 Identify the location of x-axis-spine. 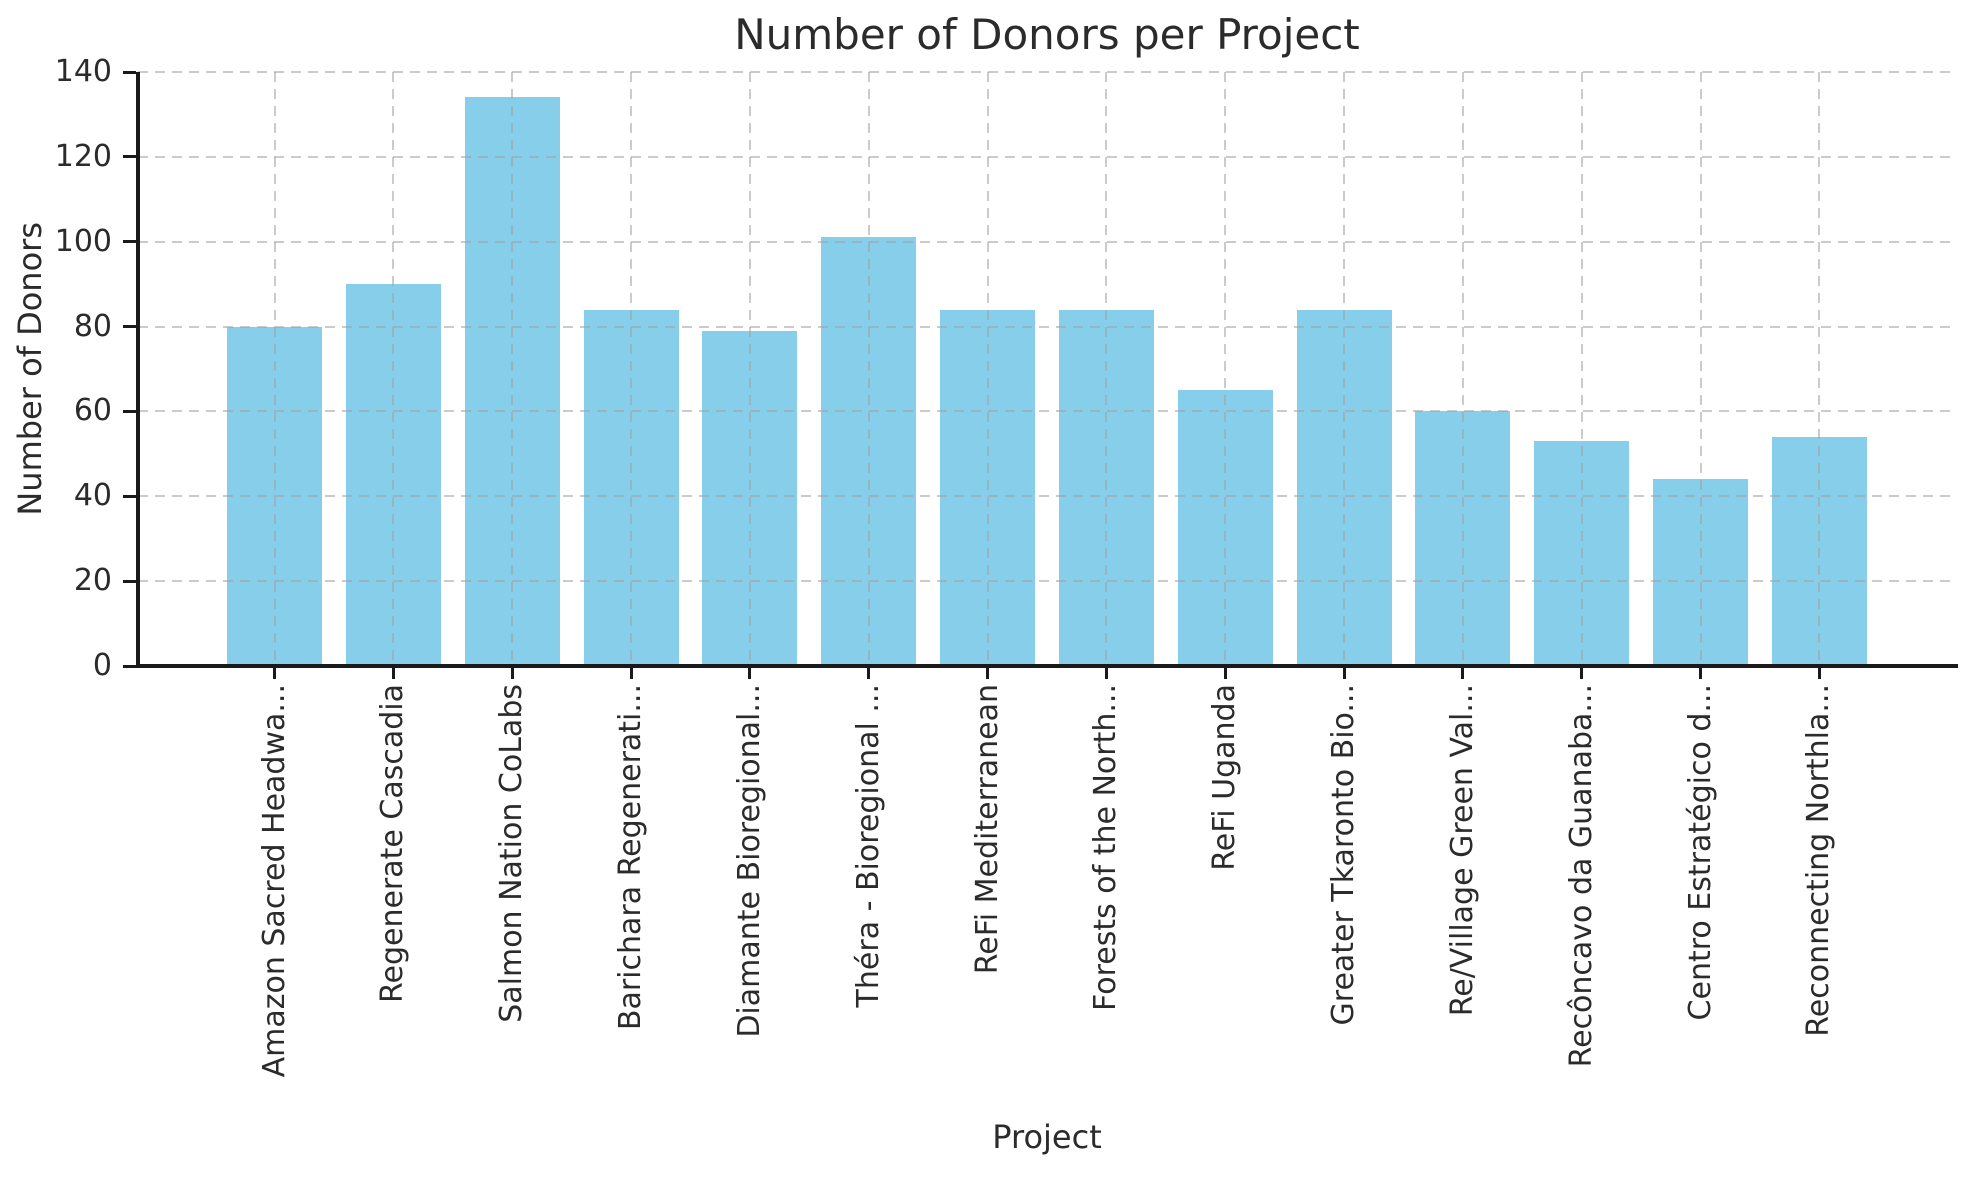
(1047, 666).